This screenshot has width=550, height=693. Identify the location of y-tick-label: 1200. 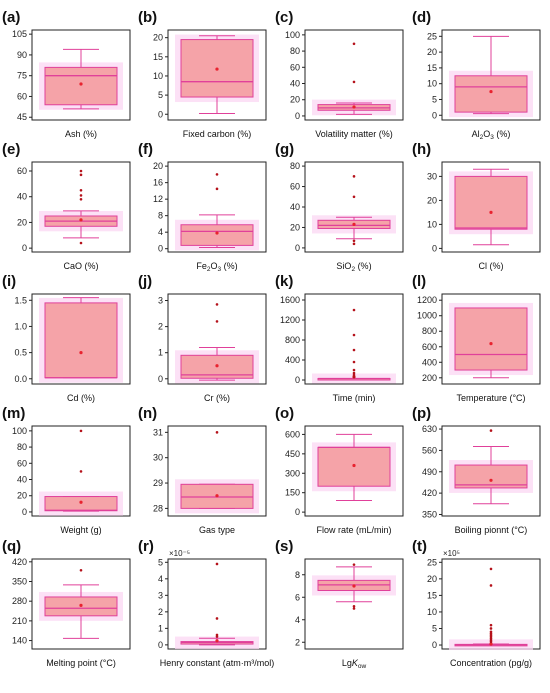
(290, 320).